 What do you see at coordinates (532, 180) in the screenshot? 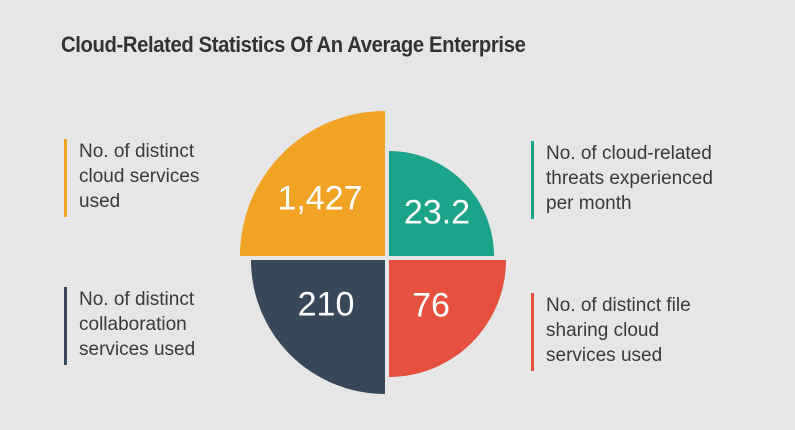
I see `legend-tick-cloud-threats` at bounding box center [532, 180].